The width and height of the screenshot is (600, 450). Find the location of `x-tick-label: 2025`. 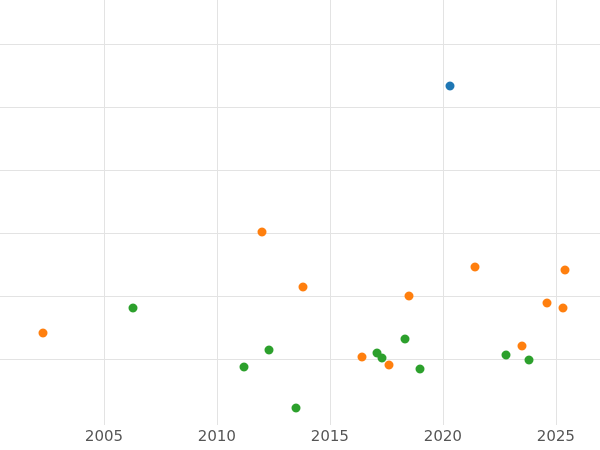

x-tick-label: 2025 is located at coordinates (555, 436).